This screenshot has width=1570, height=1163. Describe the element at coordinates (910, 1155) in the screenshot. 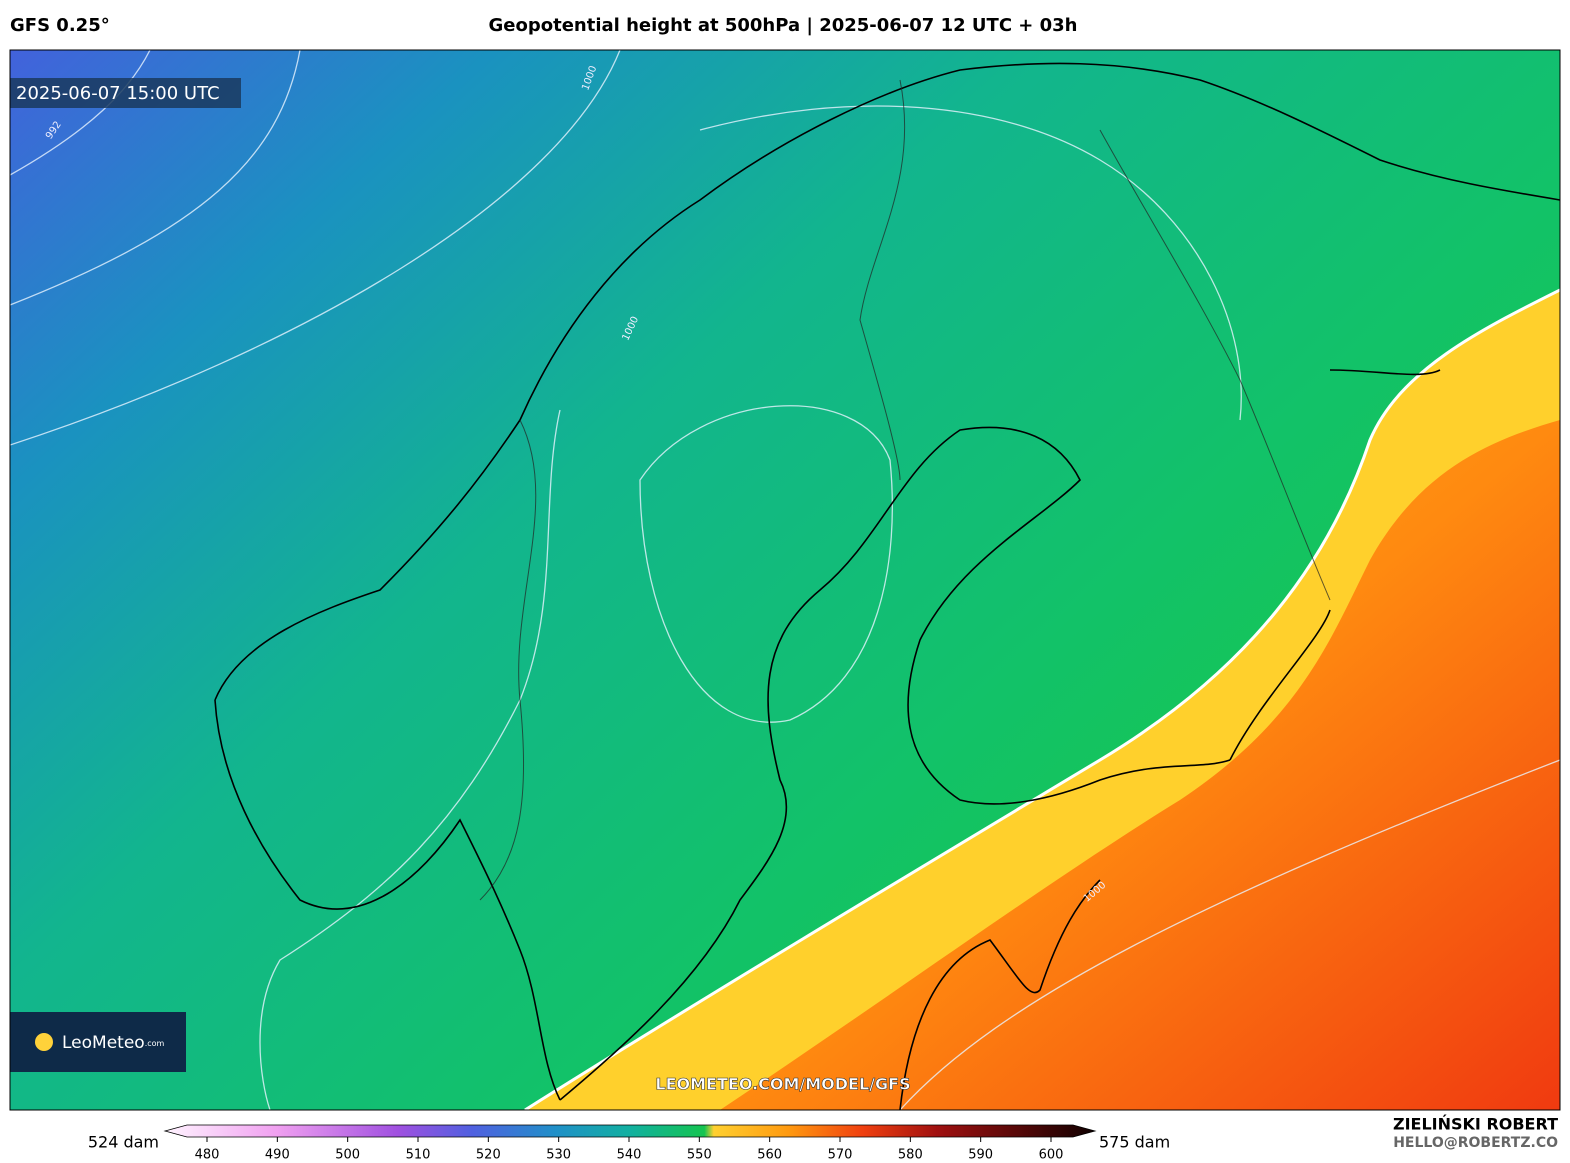

I see `colorbar-tick-label: 580` at that location.